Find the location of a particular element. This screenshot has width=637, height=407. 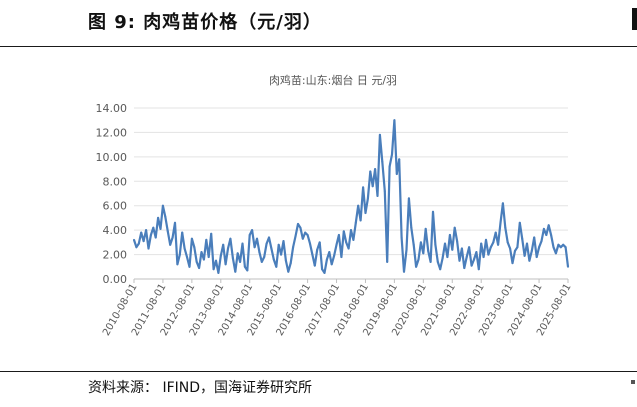

figure-title: 图 9: 肉鸡苗价格（元/羽） is located at coordinates (205, 22).